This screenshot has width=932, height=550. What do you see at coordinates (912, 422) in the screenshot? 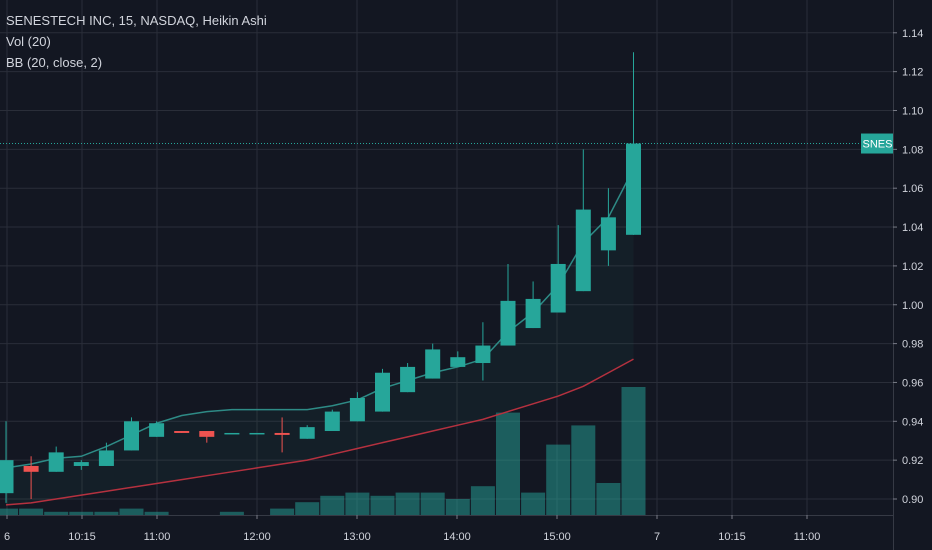
I see `price-tick-label: 0.94` at bounding box center [912, 422].